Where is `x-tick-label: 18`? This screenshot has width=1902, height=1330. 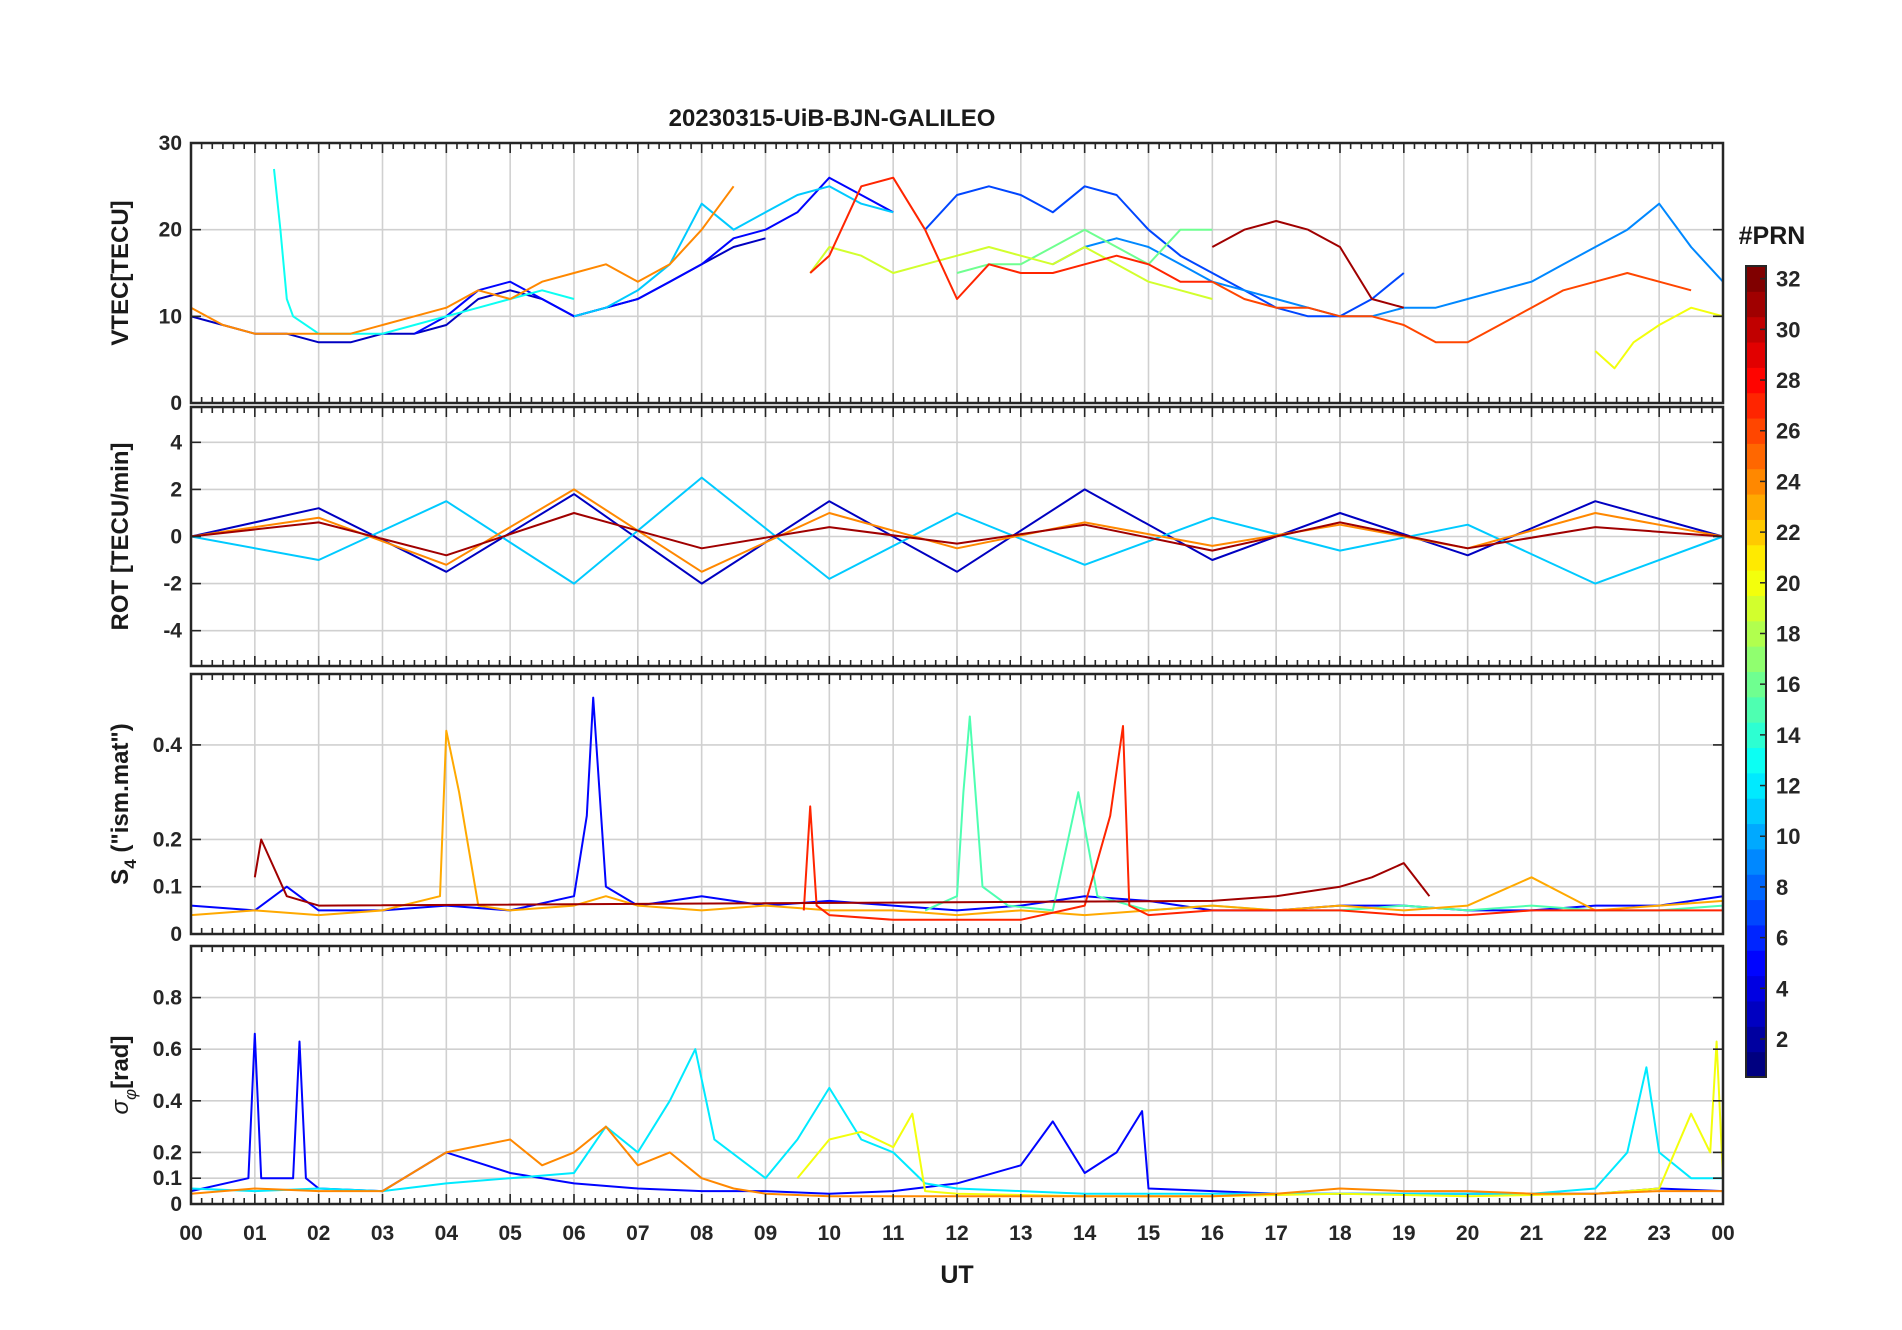 x-tick-label: 18 is located at coordinates (1340, 1233).